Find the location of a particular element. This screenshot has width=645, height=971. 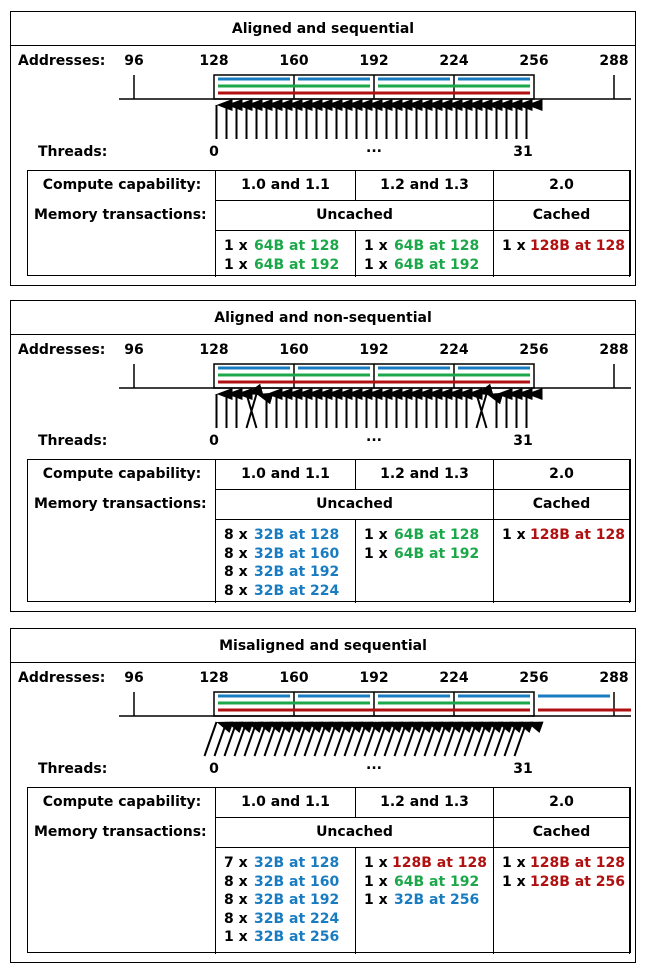

header-cell-cc_10: 1.0 and 1.1 is located at coordinates (285, 802).